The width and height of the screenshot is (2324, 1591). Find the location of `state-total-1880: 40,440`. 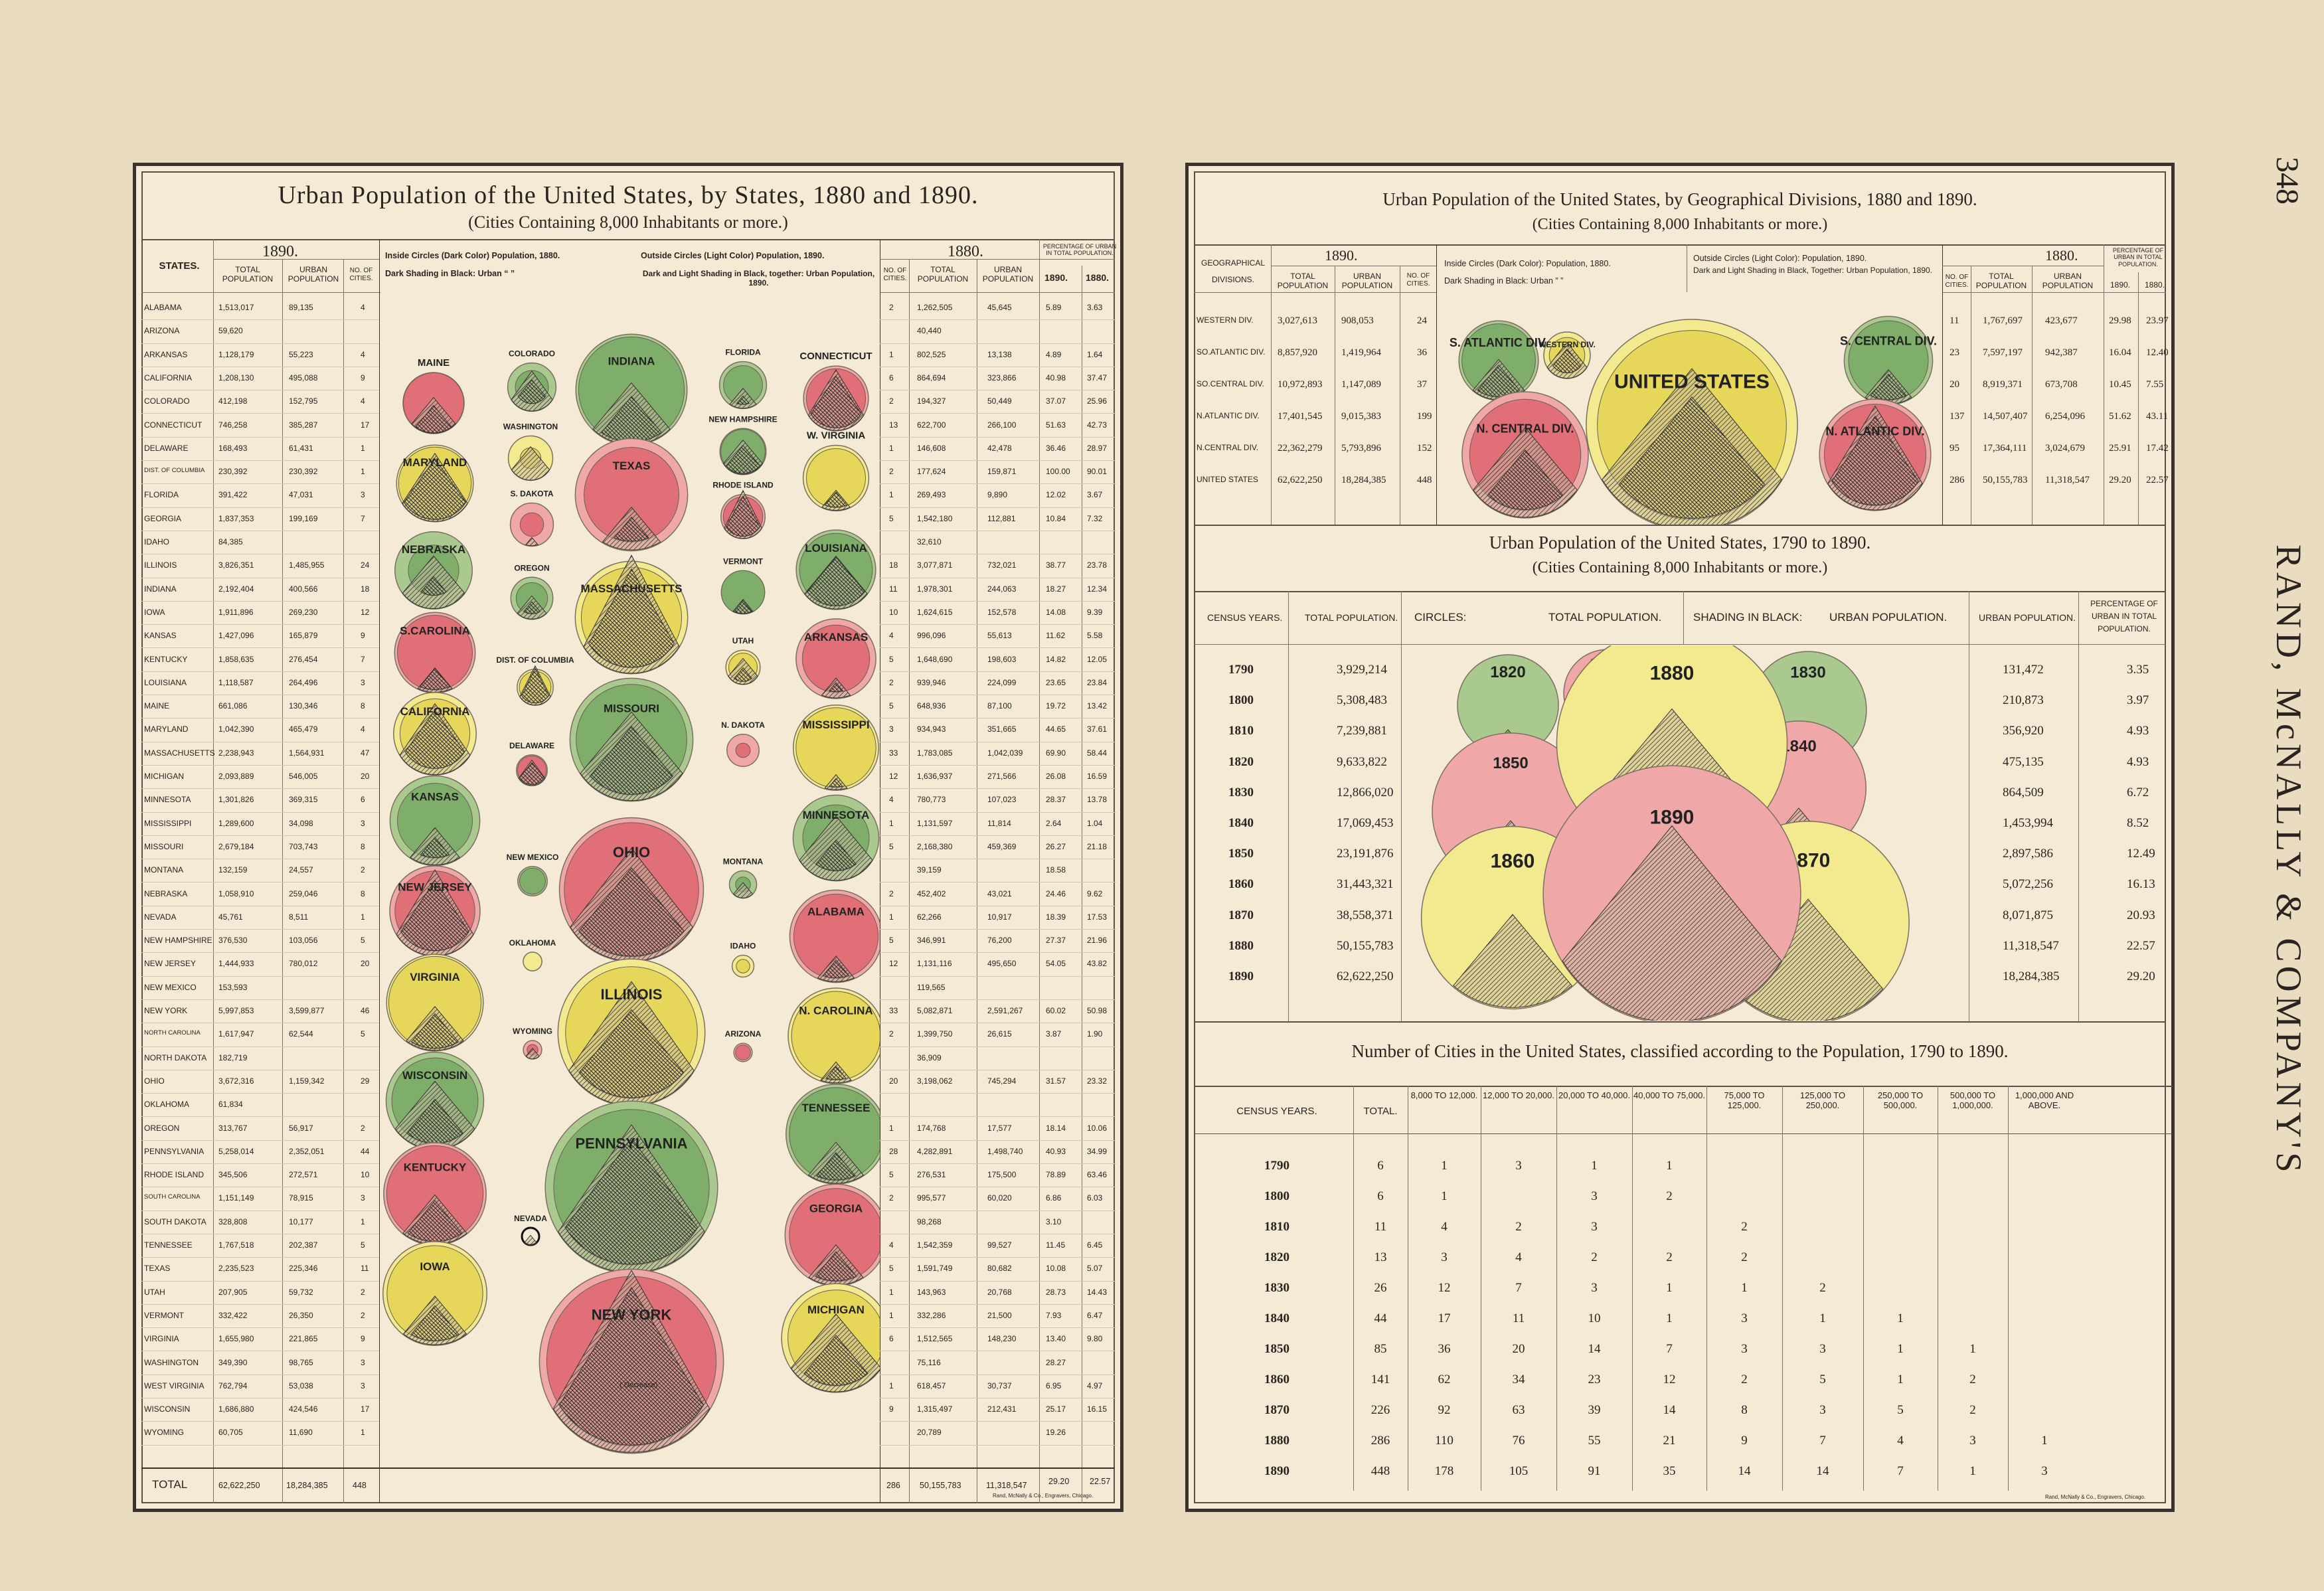

state-total-1880: 40,440 is located at coordinates (930, 331).